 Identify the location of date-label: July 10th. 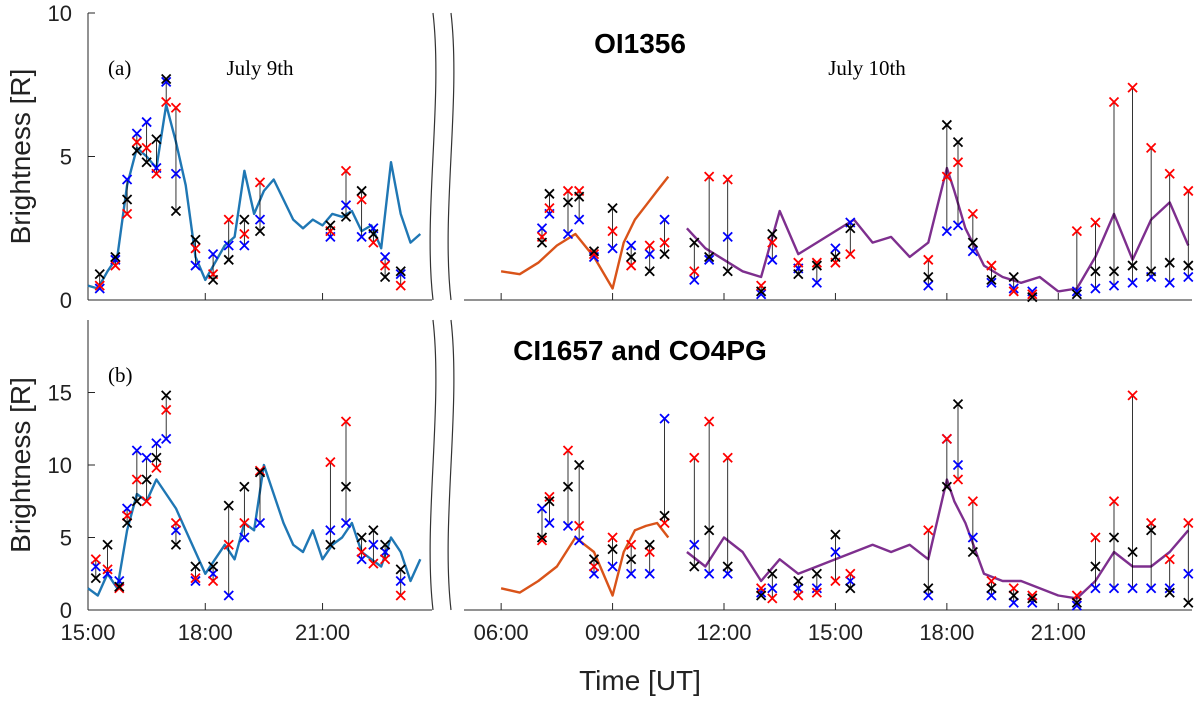
(867, 68).